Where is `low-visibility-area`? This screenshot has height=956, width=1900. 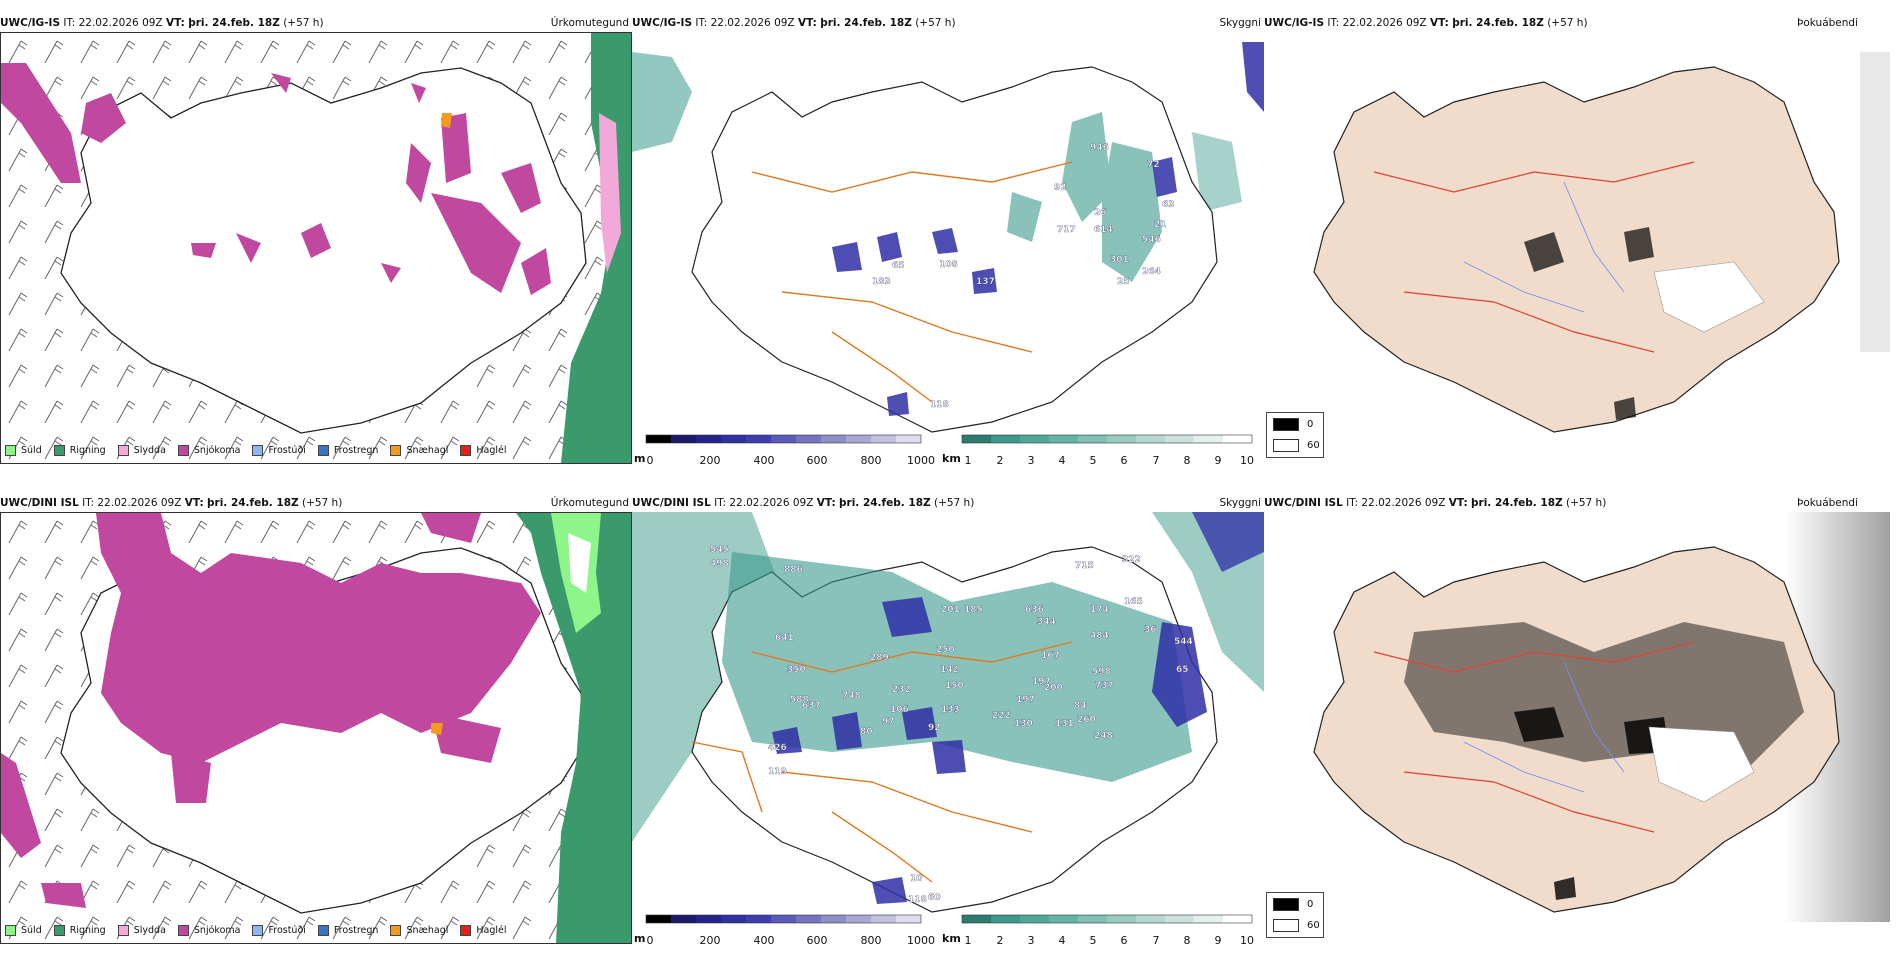 low-visibility-area is located at coordinates (1217, 172).